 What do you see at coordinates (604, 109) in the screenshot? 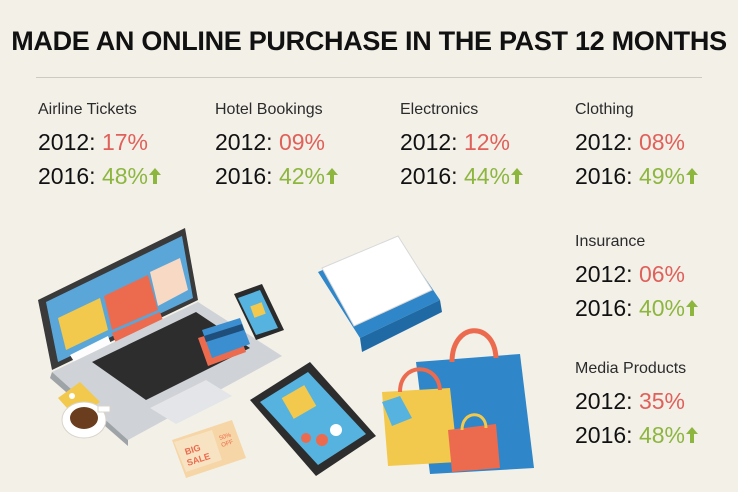
I see `category-label: Clothing` at bounding box center [604, 109].